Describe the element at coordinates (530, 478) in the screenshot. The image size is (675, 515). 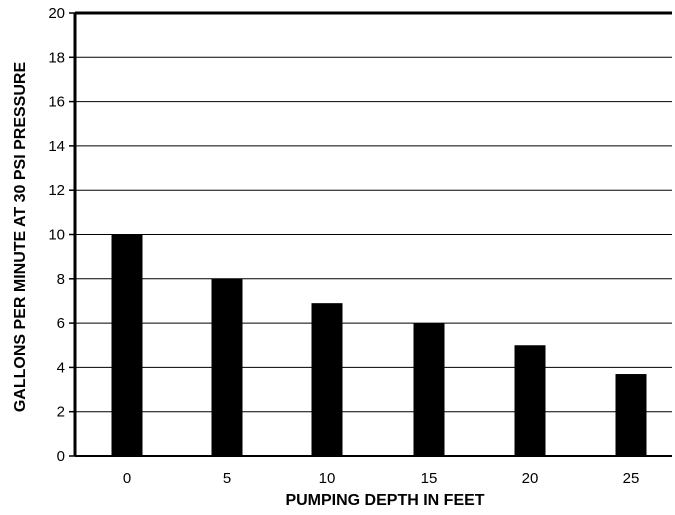
I see `x-tick-label-20: 20` at that location.